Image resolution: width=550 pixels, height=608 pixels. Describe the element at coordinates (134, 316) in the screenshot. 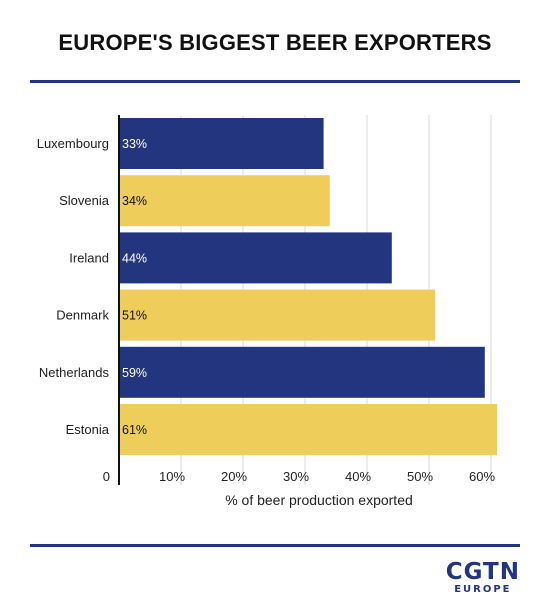

I see `data-label: 51%` at that location.